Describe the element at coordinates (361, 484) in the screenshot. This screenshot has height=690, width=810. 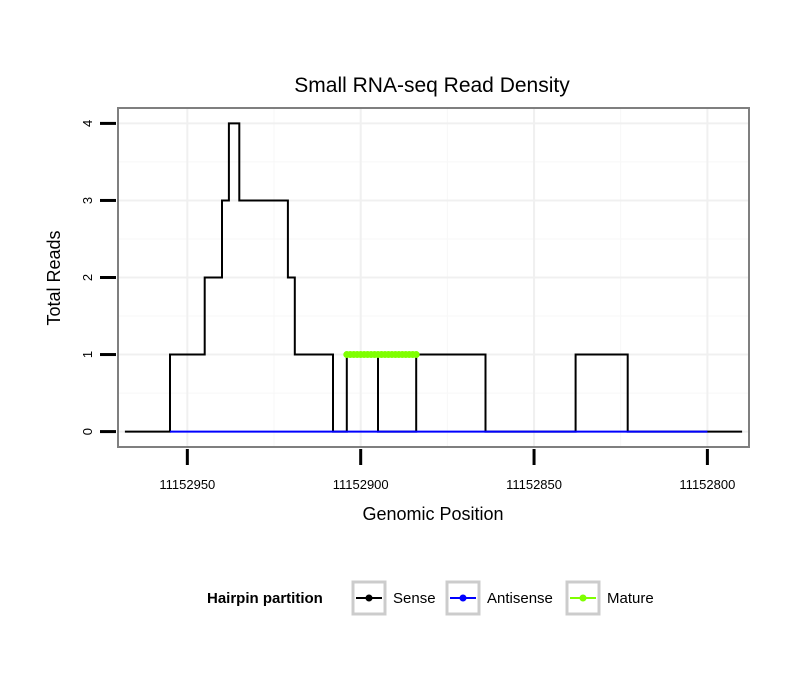
I see `x-tick-label: 11152900` at that location.